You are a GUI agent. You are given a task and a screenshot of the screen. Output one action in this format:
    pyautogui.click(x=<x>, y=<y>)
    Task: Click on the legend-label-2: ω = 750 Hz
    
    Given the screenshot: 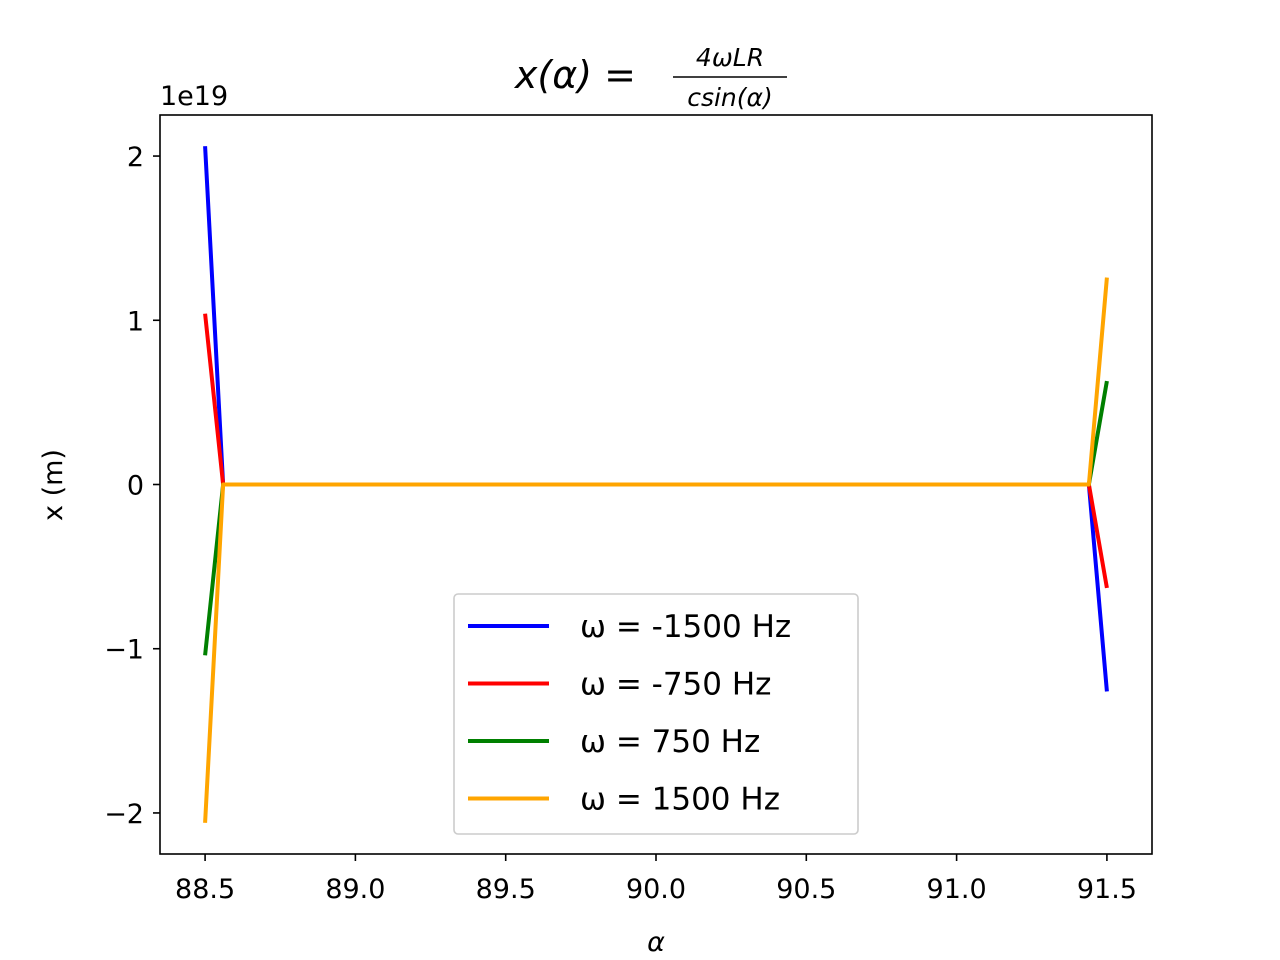 What is the action you would take?
    pyautogui.click(x=670, y=742)
    